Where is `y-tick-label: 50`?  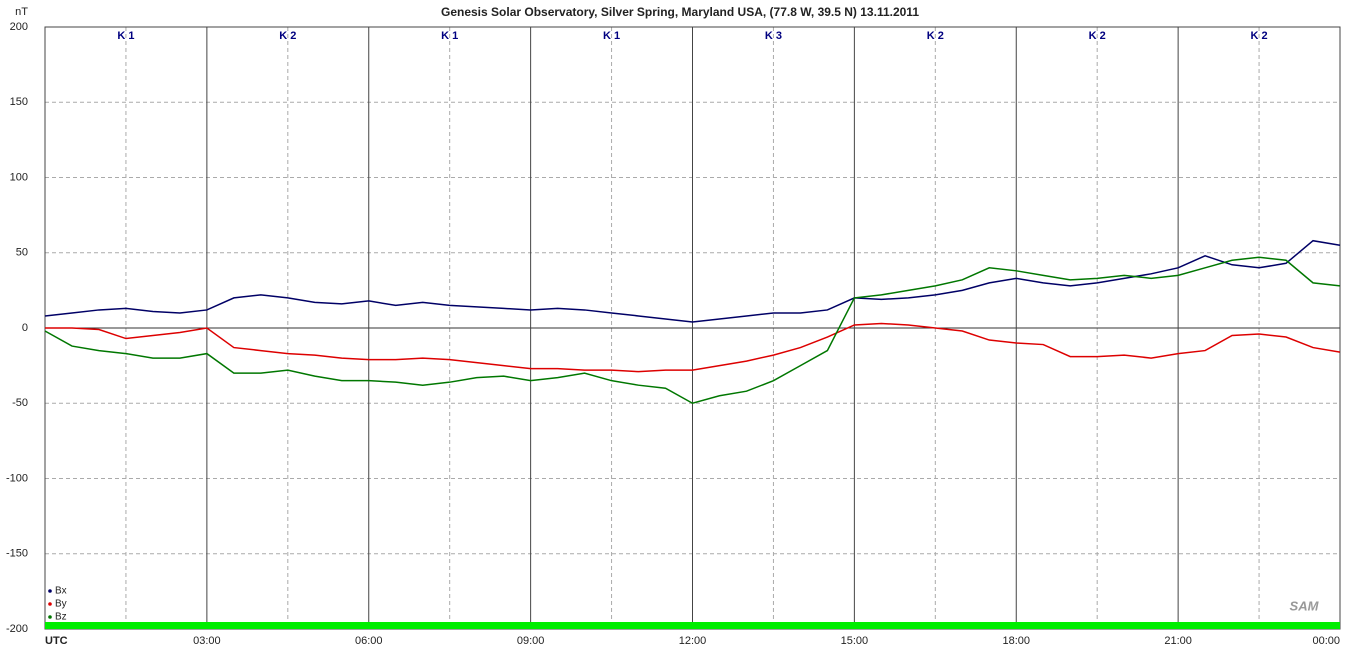 y-tick-label: 50 is located at coordinates (22, 253).